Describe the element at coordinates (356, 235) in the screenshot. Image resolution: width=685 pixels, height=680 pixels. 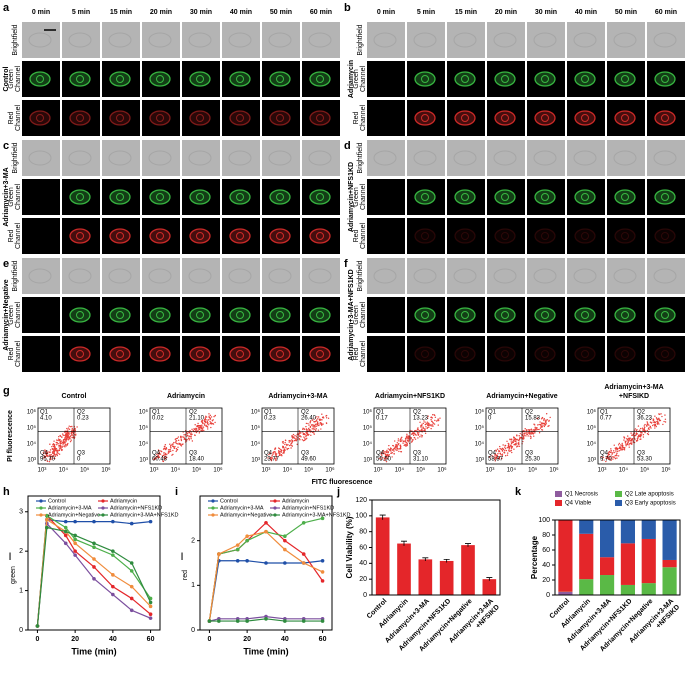
I see `channel-label: Red` at that location.